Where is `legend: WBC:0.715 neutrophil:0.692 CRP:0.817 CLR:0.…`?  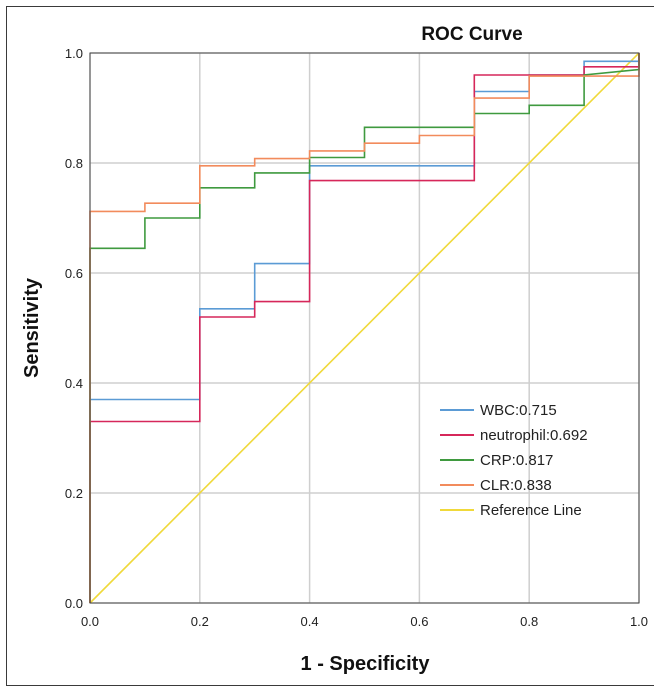
legend: WBC:0.715 neutrophil:0.692 CRP:0.817 CLR:0.… is located at coordinates (514, 460).